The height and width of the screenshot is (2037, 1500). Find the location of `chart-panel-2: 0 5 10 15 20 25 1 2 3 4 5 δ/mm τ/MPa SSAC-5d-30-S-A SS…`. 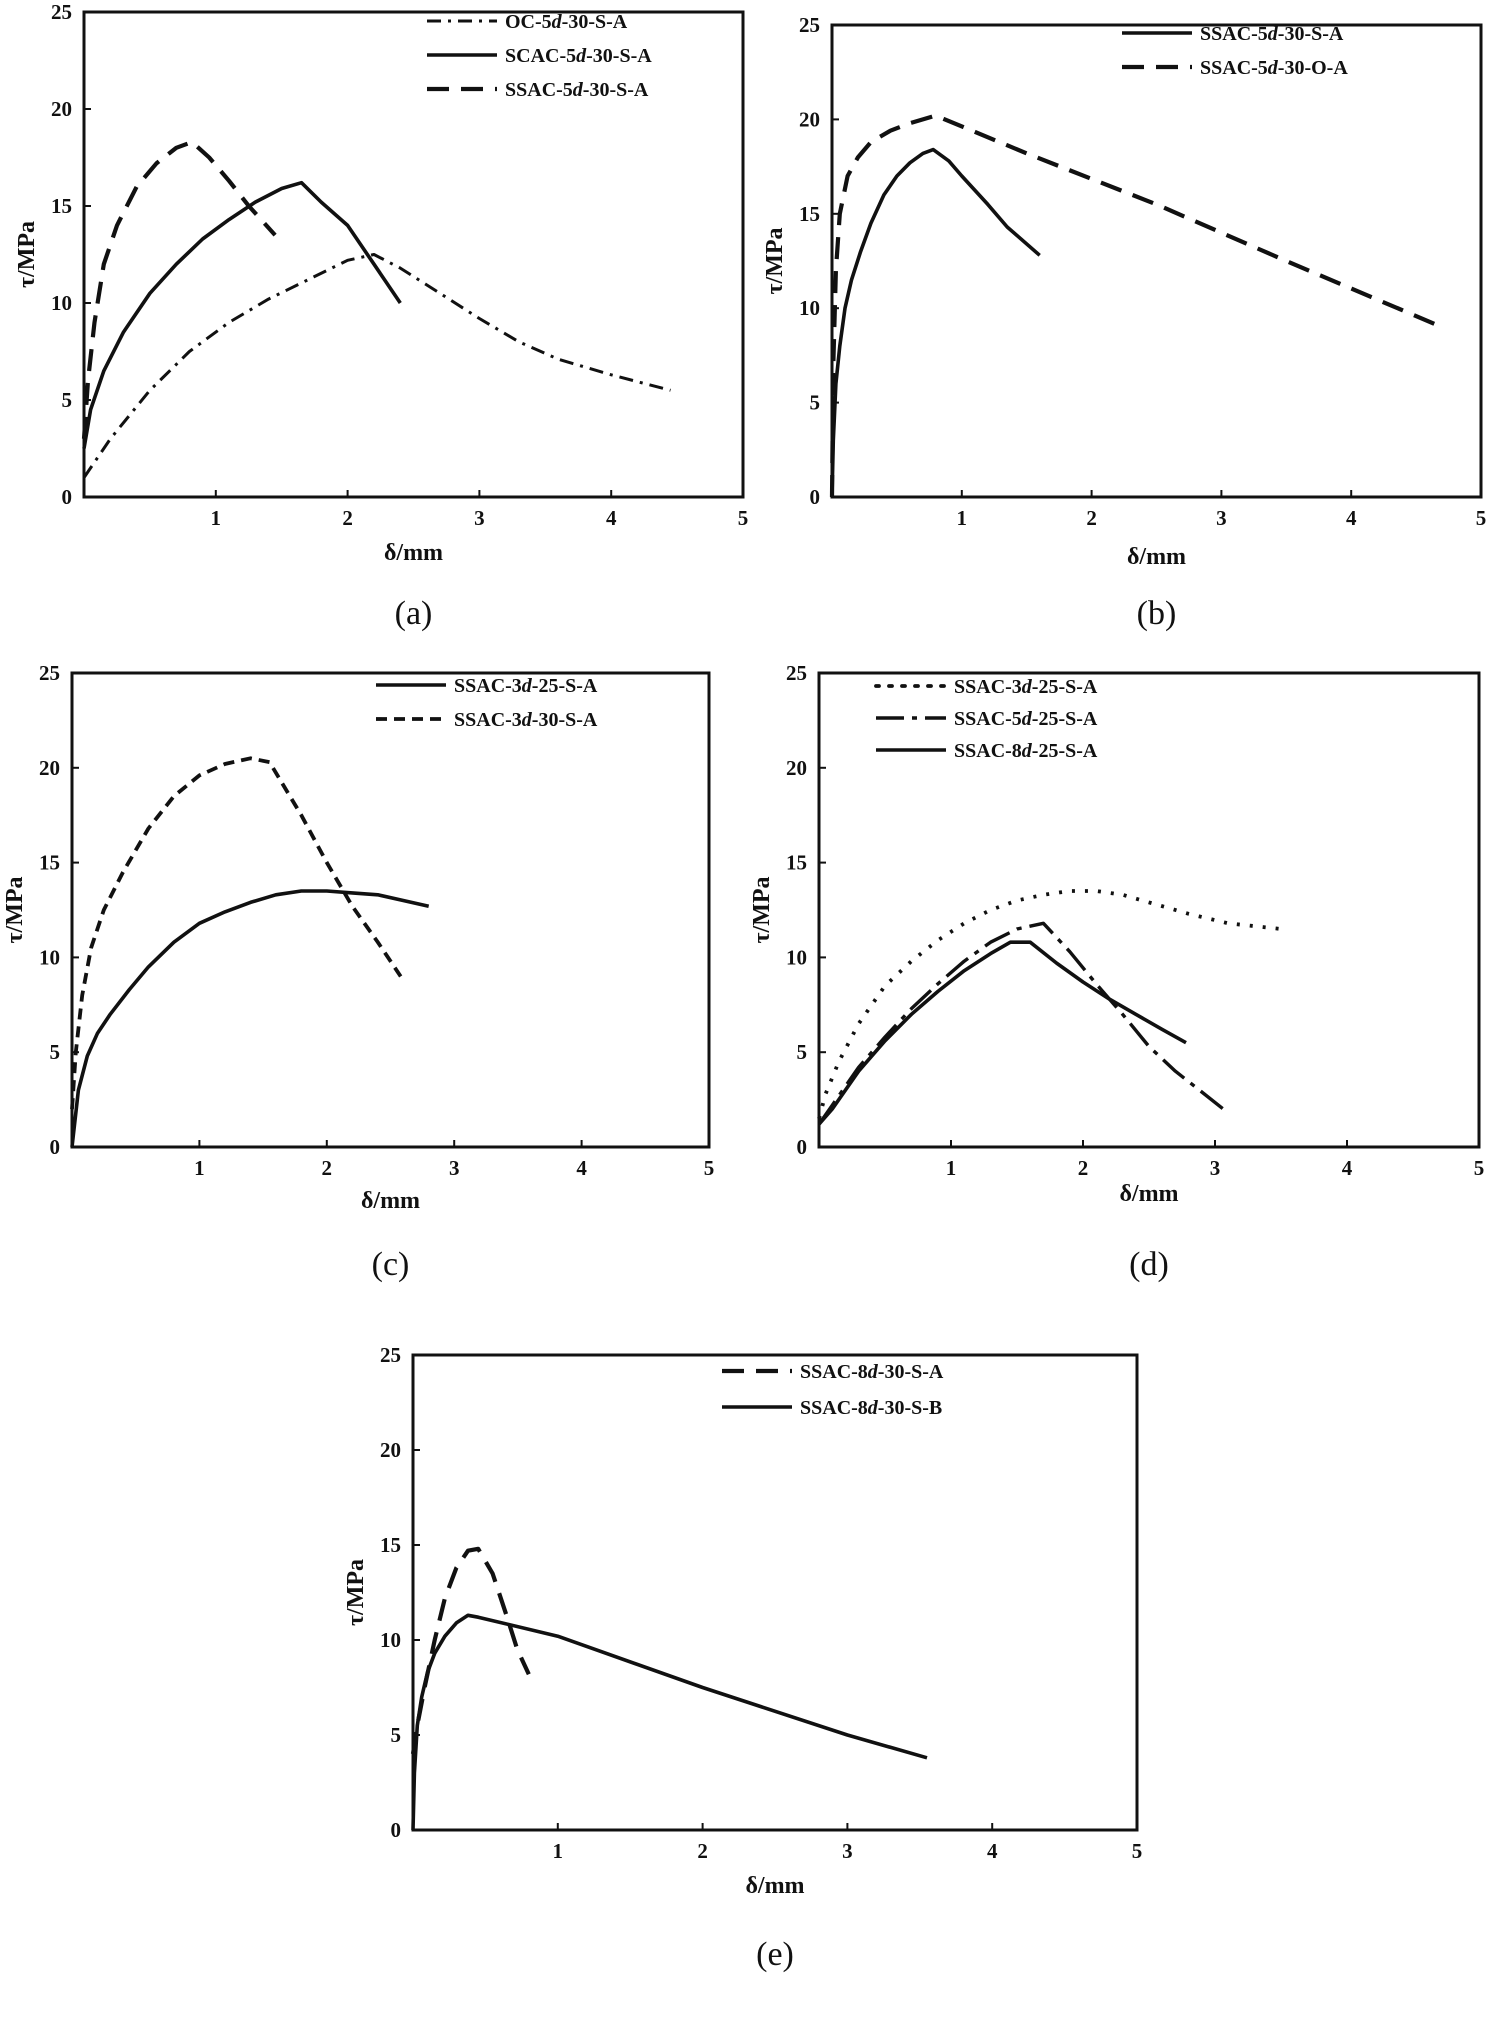

chart-panel-2: 0 5 10 15 20 25 1 2 3 4 5 δ/mm τ/MPa SSAC-5d-30-S-A SS… is located at coordinates (1124, 322).